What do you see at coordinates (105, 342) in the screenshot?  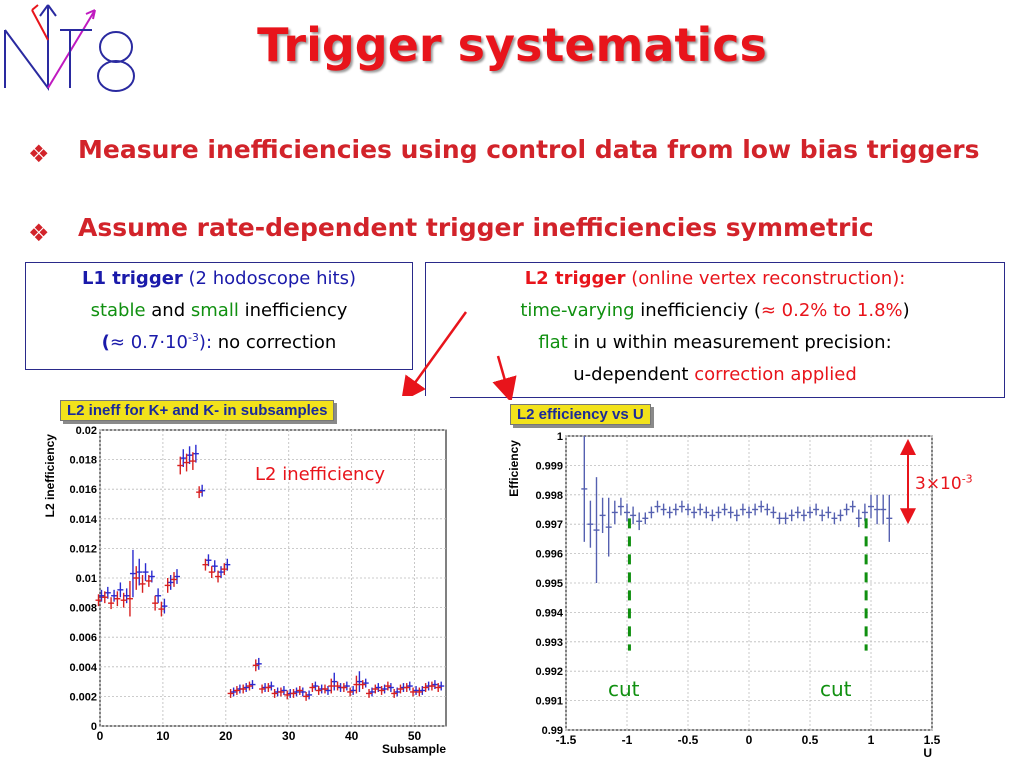 I see `l1-open: (` at bounding box center [105, 342].